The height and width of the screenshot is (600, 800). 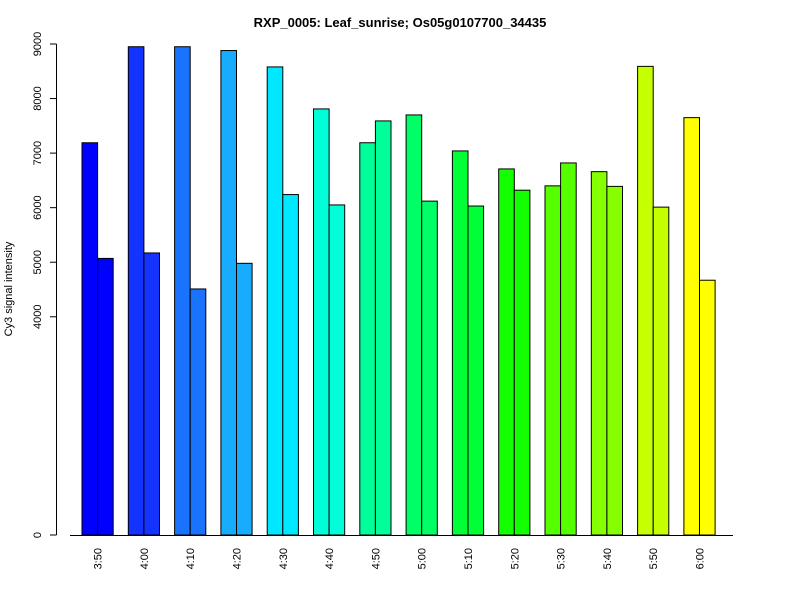 I want to click on x-tick-label: 4:50, so click(x=376, y=558).